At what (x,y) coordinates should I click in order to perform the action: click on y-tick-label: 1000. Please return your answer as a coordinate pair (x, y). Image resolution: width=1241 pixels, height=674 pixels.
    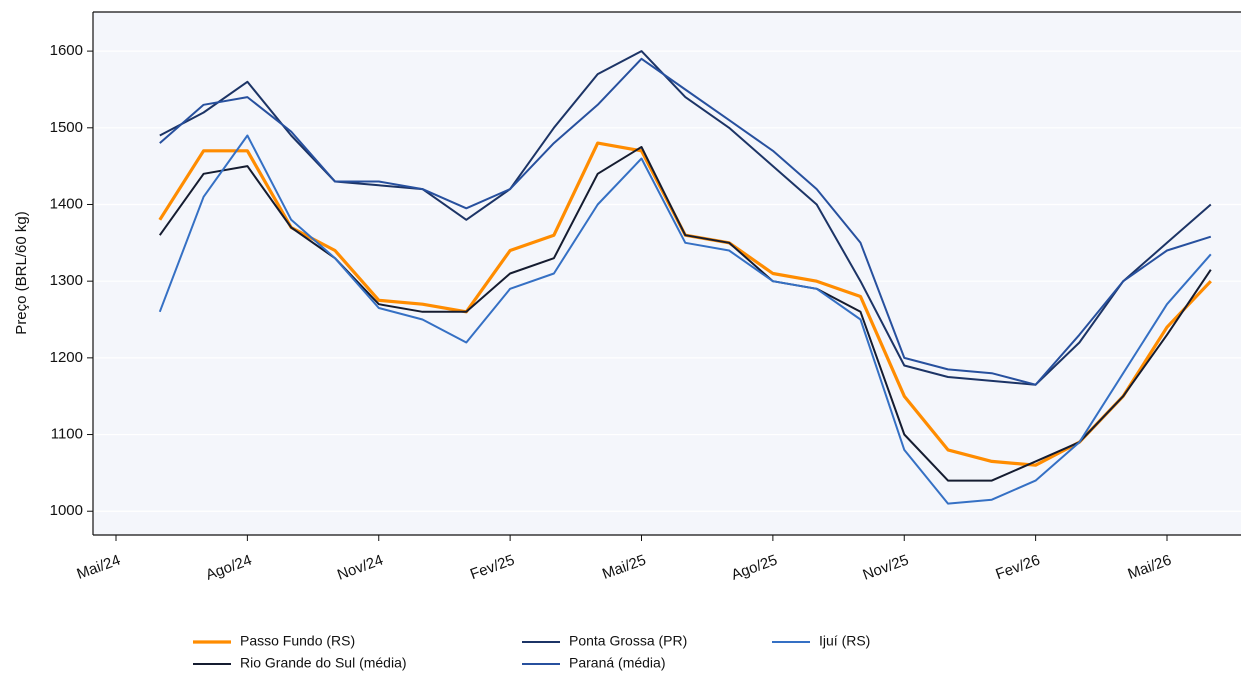
    Looking at the image, I should click on (66, 510).